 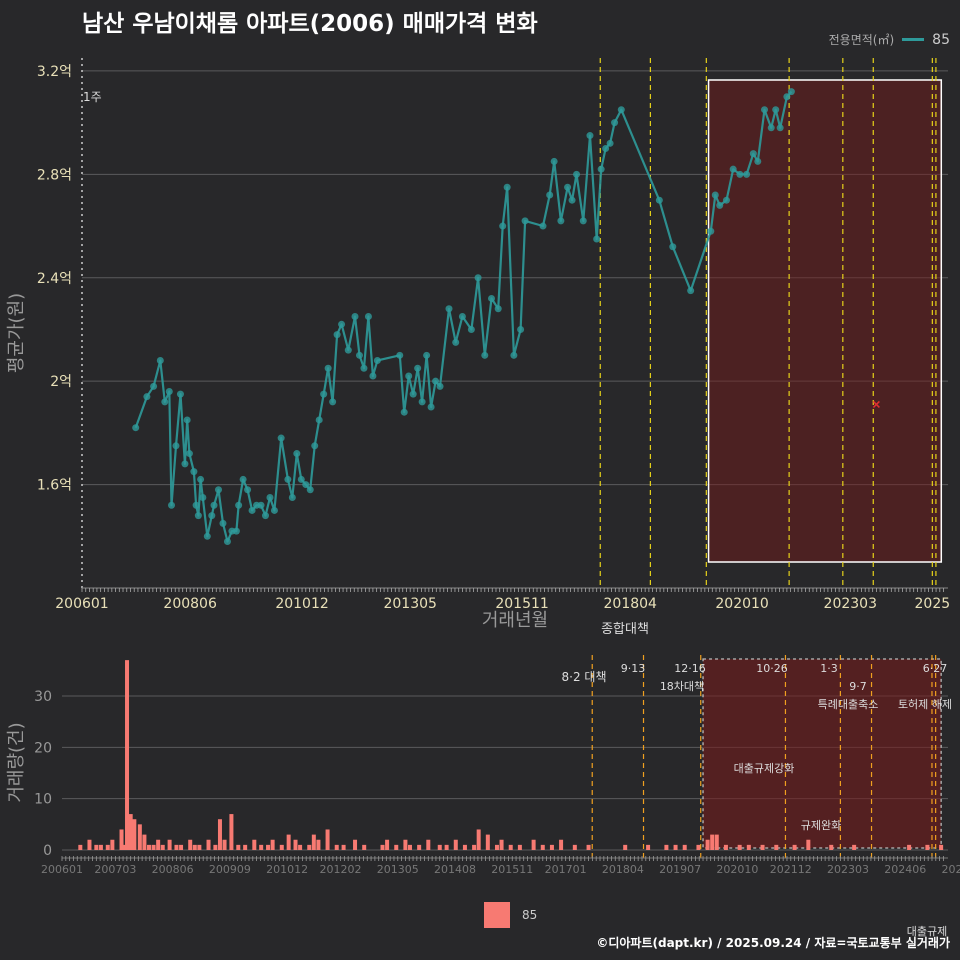 What do you see at coordinates (43, 748) in the screenshot?
I see `bottom-y-tick-label: 20` at bounding box center [43, 748].